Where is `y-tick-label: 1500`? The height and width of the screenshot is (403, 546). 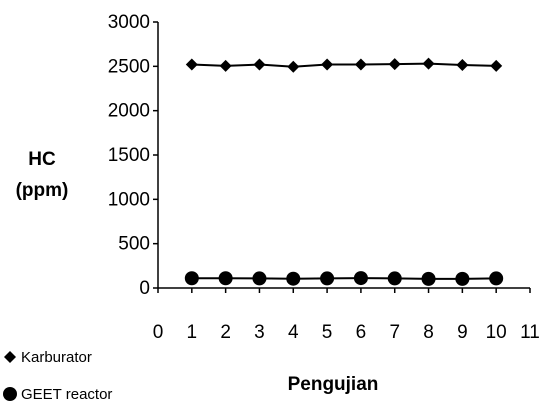
y-tick-label: 1500 is located at coordinates (129, 155).